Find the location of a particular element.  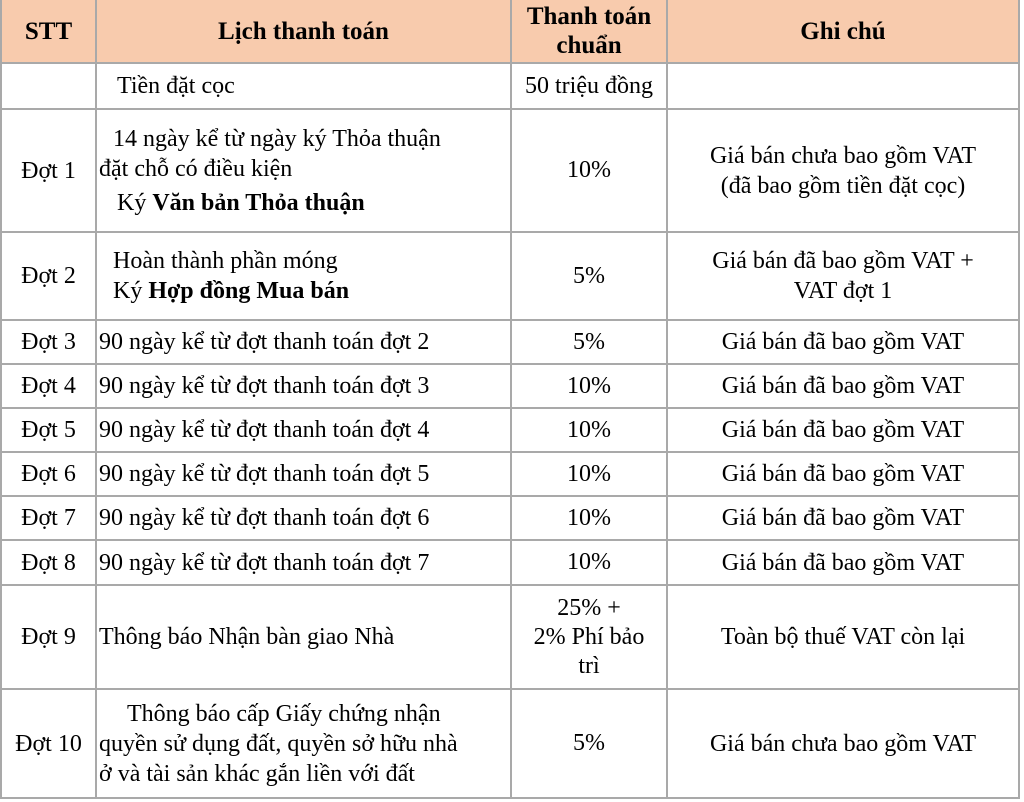

schedule-cell: Hoàn thành phần móng Ký Hợp đồng Mua bán is located at coordinates (303, 276).